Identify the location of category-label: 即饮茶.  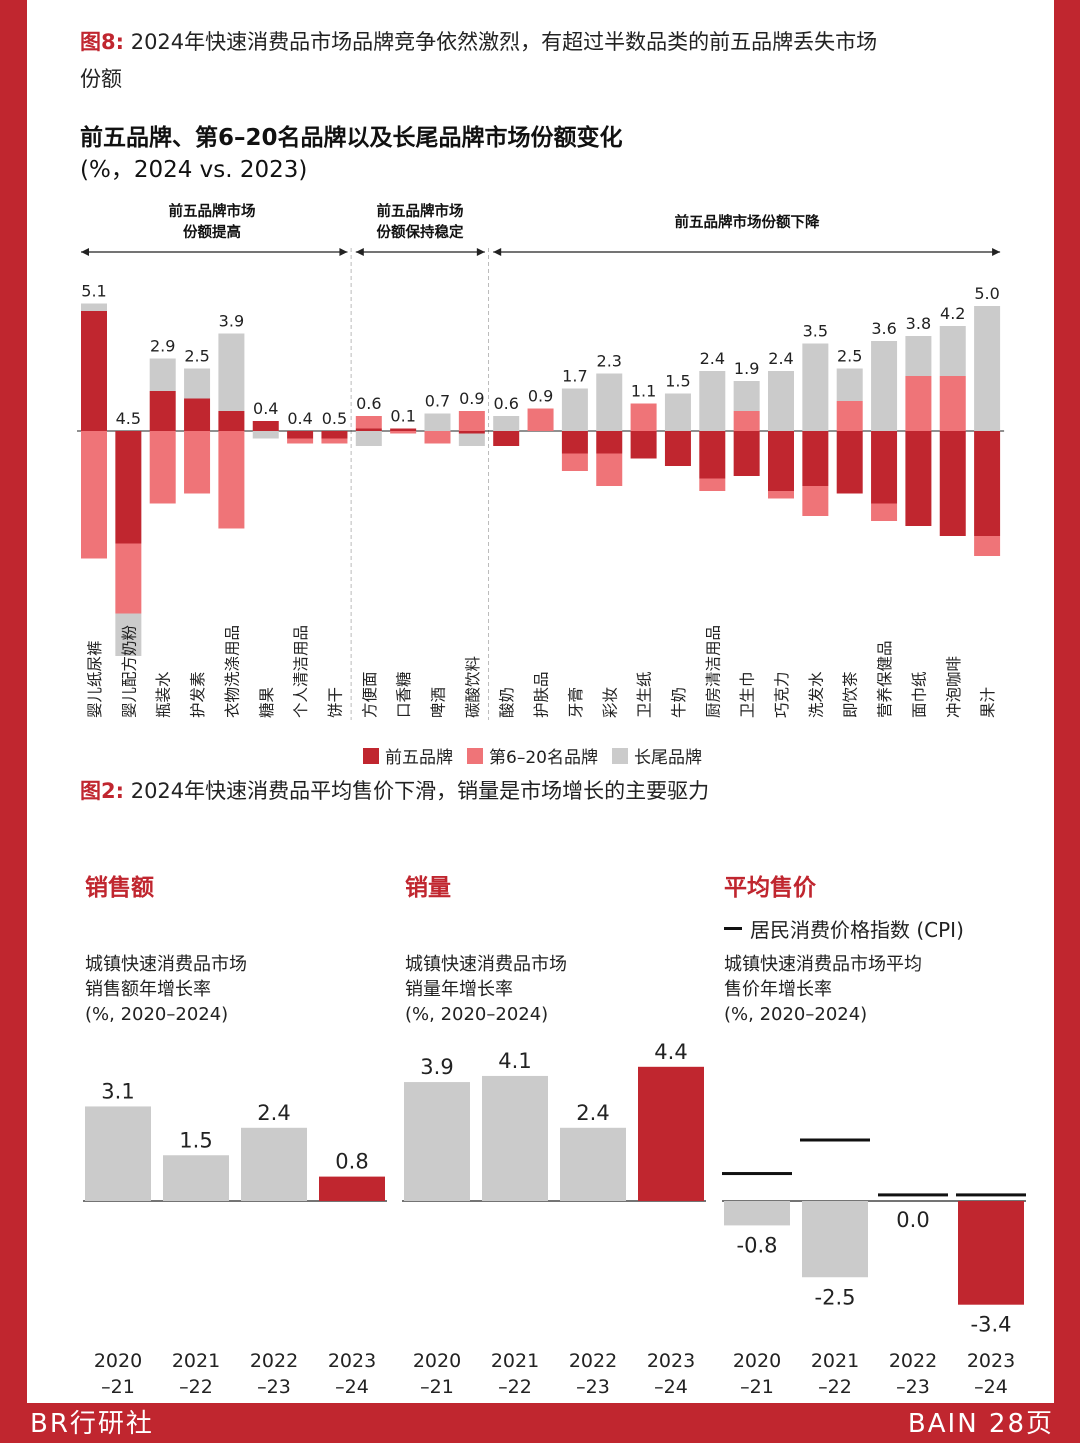
(851, 694).